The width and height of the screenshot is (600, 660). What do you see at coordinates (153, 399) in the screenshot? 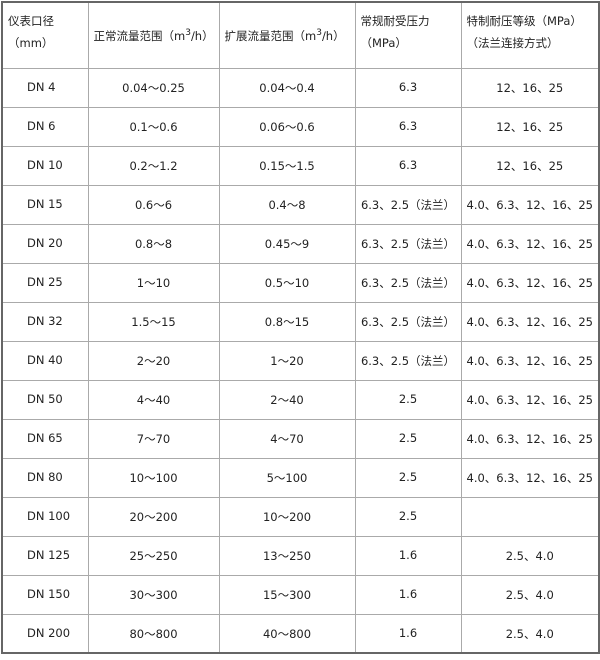
I see `cell-normal-flow: 4～40` at bounding box center [153, 399].